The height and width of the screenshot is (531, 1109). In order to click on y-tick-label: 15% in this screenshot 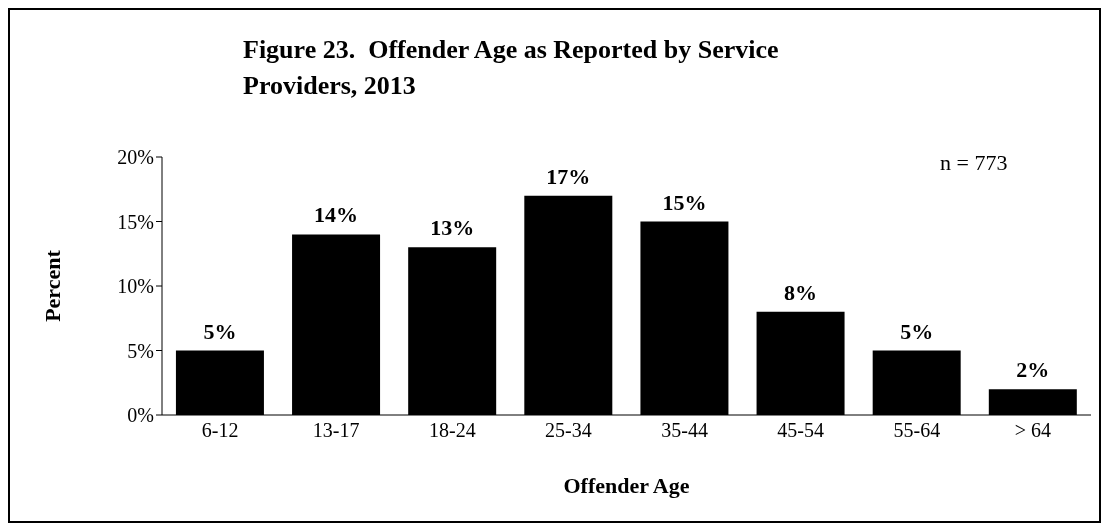, I will do `click(135, 221)`.